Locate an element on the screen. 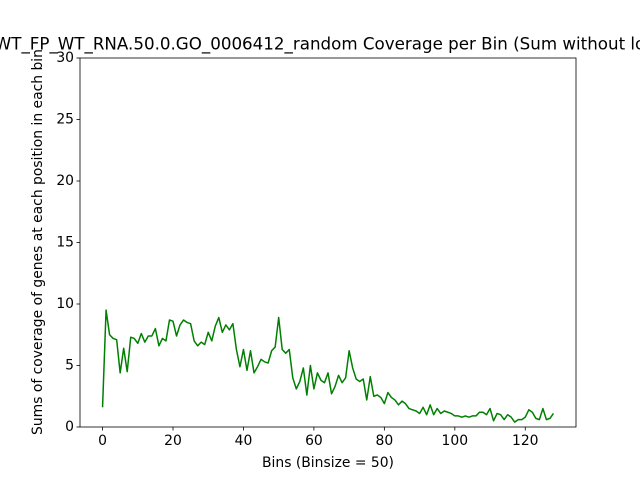 This screenshot has width=640, height=480. y-tick-label: 25 is located at coordinates (65, 120).